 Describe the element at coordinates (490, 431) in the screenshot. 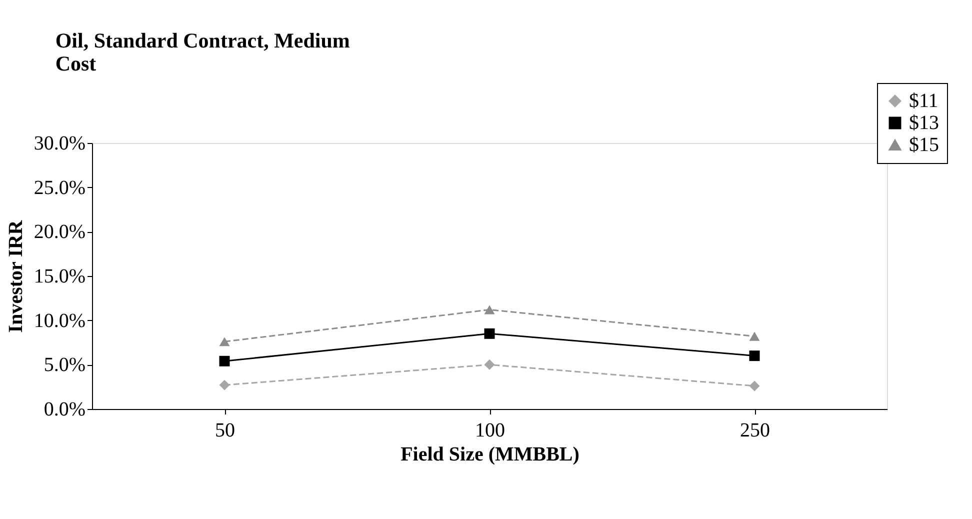

I see `x-tick-label: 100` at that location.